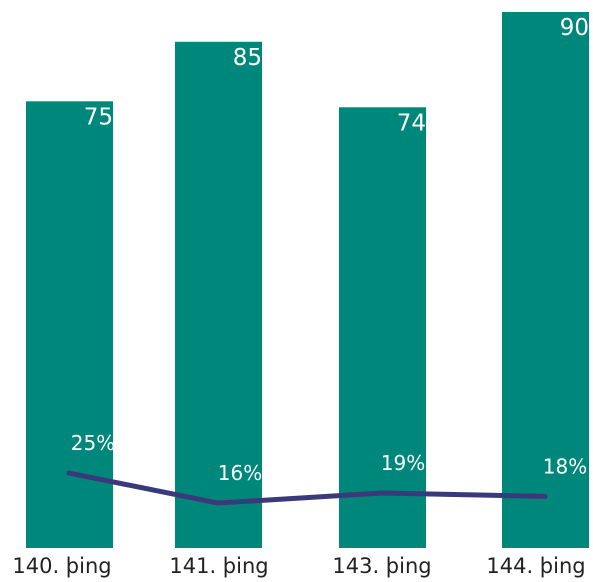  I want to click on bar-value-label-4: 90, so click(574, 28).